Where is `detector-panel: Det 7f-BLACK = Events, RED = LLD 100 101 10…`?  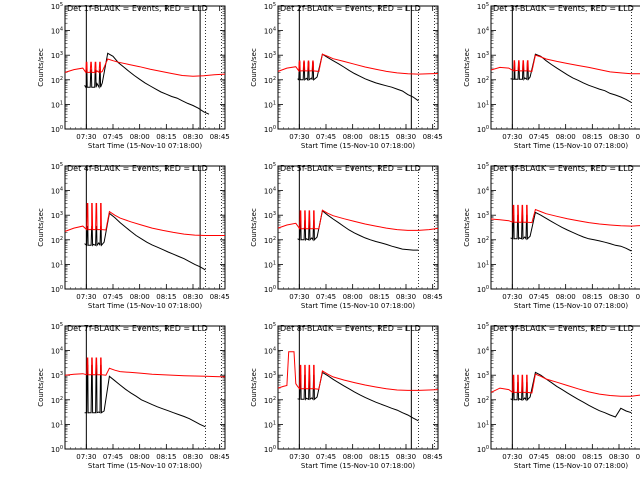
detector-panel: Det 7f-BLACK = Events, RED = LLD 100 101 10… is located at coordinates (133, 396).